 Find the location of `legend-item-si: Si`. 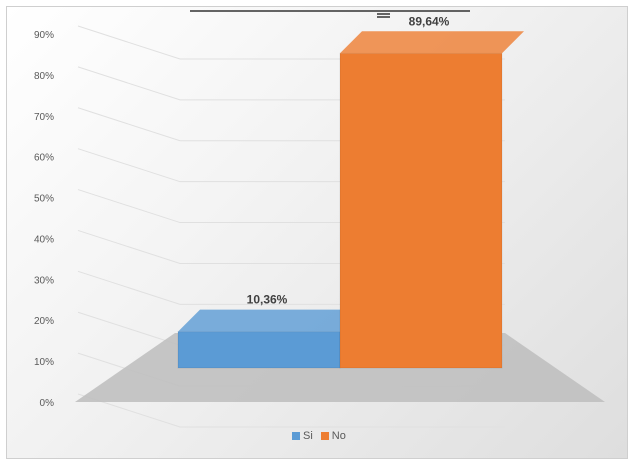

legend-item-si: Si is located at coordinates (302, 436).